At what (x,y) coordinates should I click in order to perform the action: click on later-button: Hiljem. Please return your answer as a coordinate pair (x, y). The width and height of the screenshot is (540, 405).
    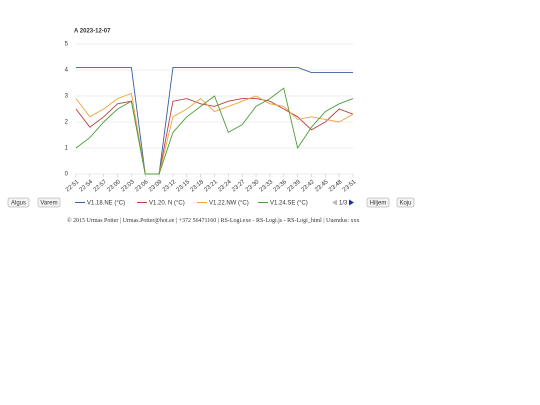
    Looking at the image, I should click on (378, 202).